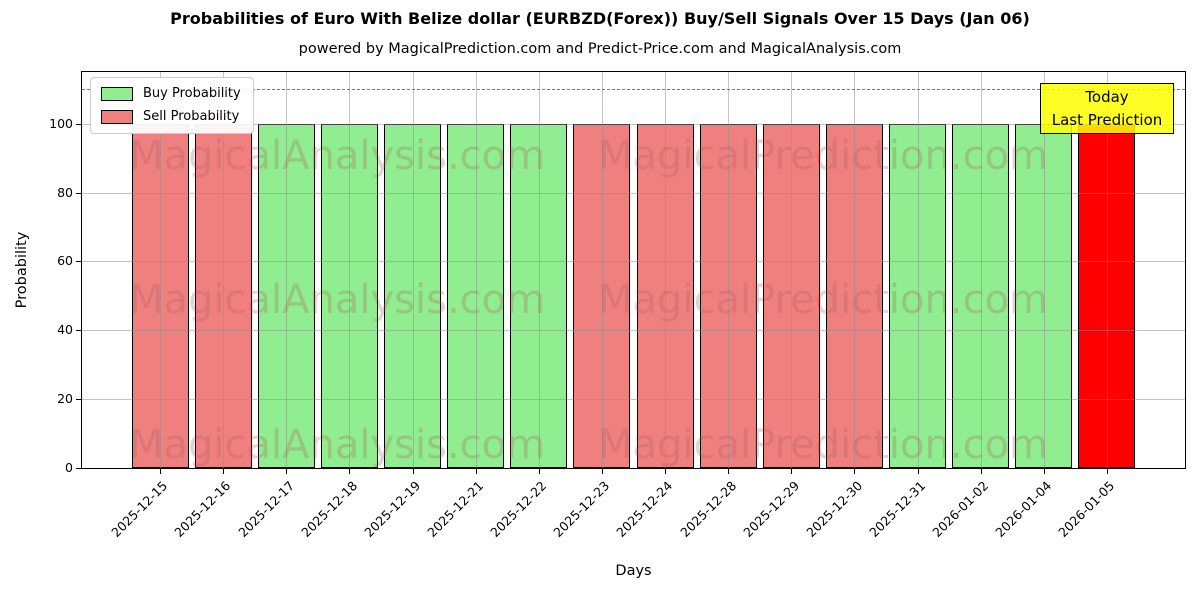 Image resolution: width=1200 pixels, height=600 pixels. Describe the element at coordinates (1107, 295) in the screenshot. I see `bar-today` at that location.